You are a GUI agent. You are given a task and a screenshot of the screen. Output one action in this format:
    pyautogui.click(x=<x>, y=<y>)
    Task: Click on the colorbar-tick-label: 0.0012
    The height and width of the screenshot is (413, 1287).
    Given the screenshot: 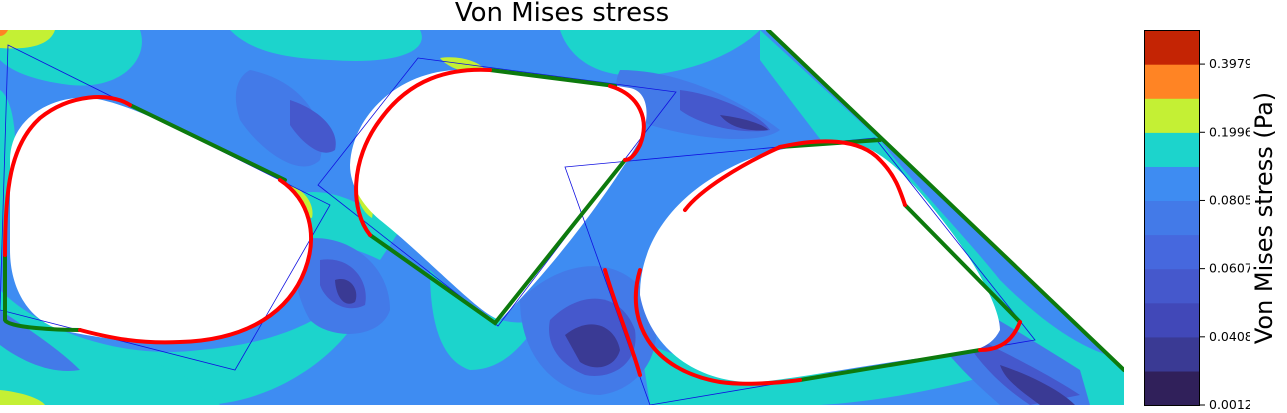 What is the action you would take?
    pyautogui.click(x=1229, y=404)
    